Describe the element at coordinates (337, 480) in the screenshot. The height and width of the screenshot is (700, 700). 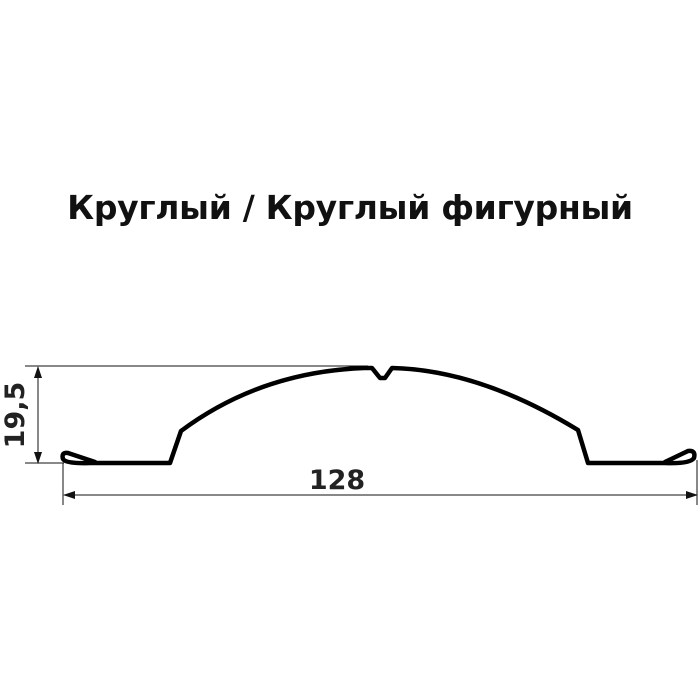
I see `width-label: 128` at that location.